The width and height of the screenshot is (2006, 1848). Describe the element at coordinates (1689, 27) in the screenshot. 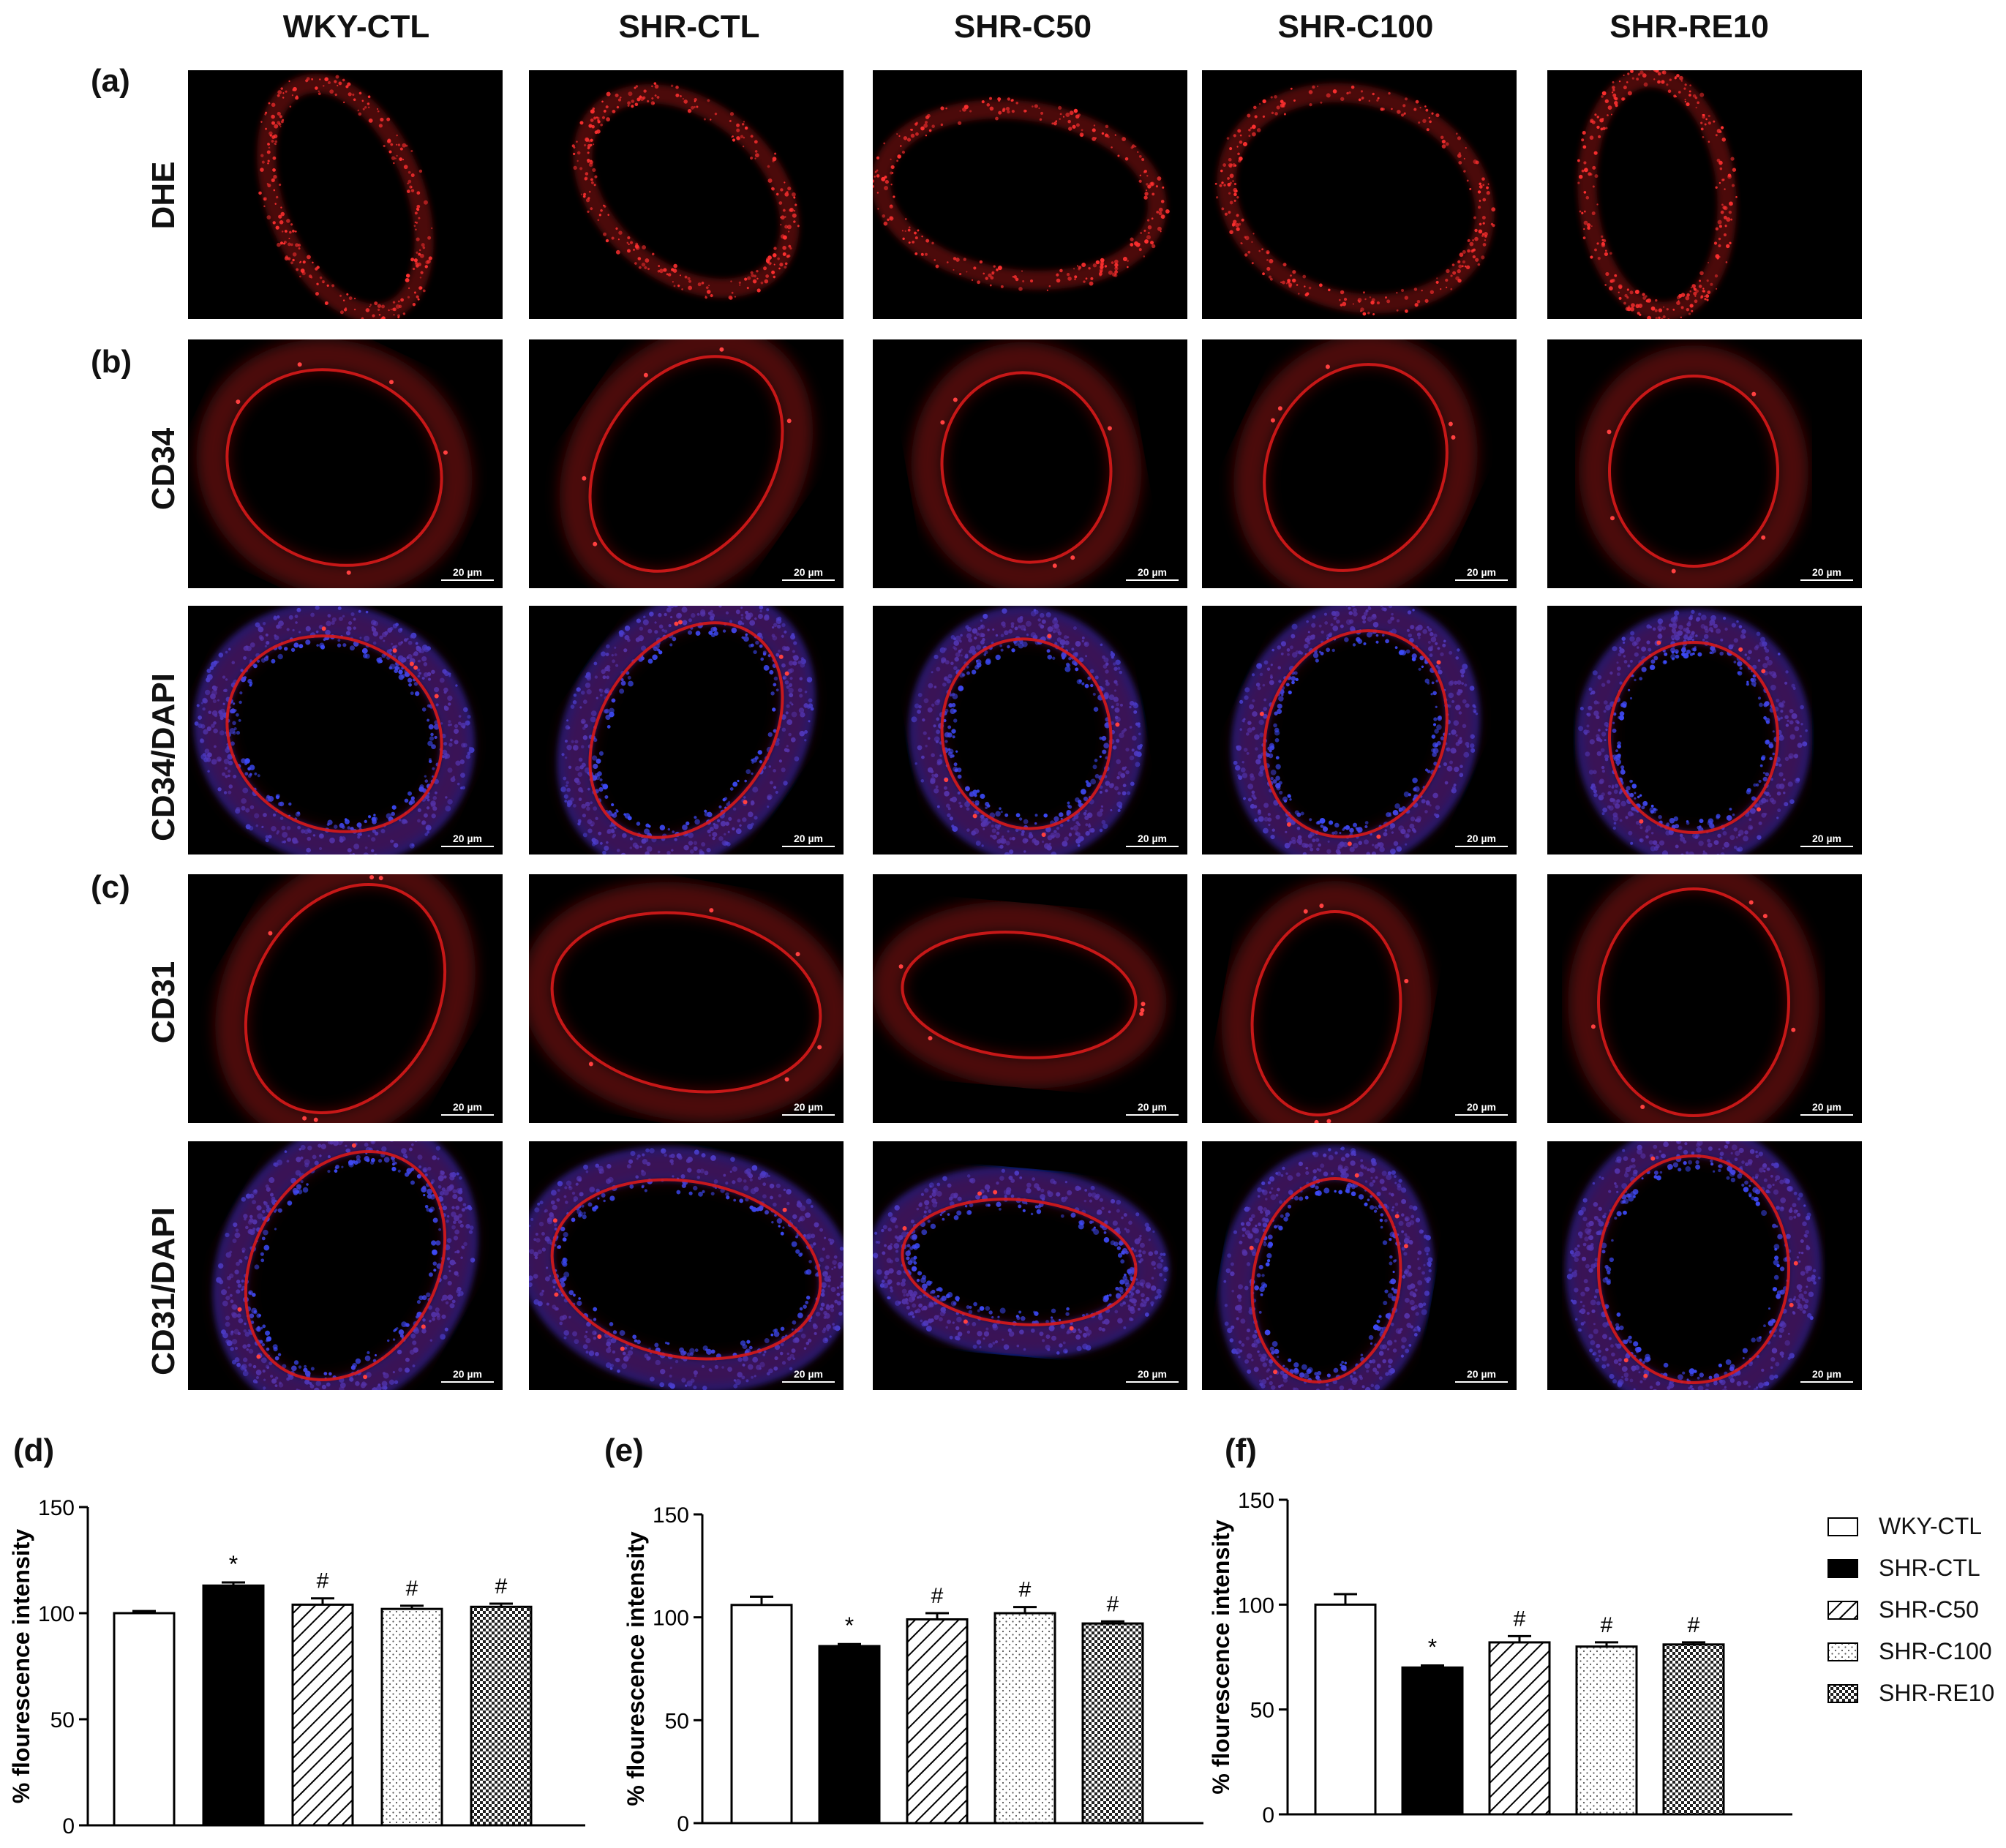

I see `column-header-shr-re10: SHR-RE10` at that location.